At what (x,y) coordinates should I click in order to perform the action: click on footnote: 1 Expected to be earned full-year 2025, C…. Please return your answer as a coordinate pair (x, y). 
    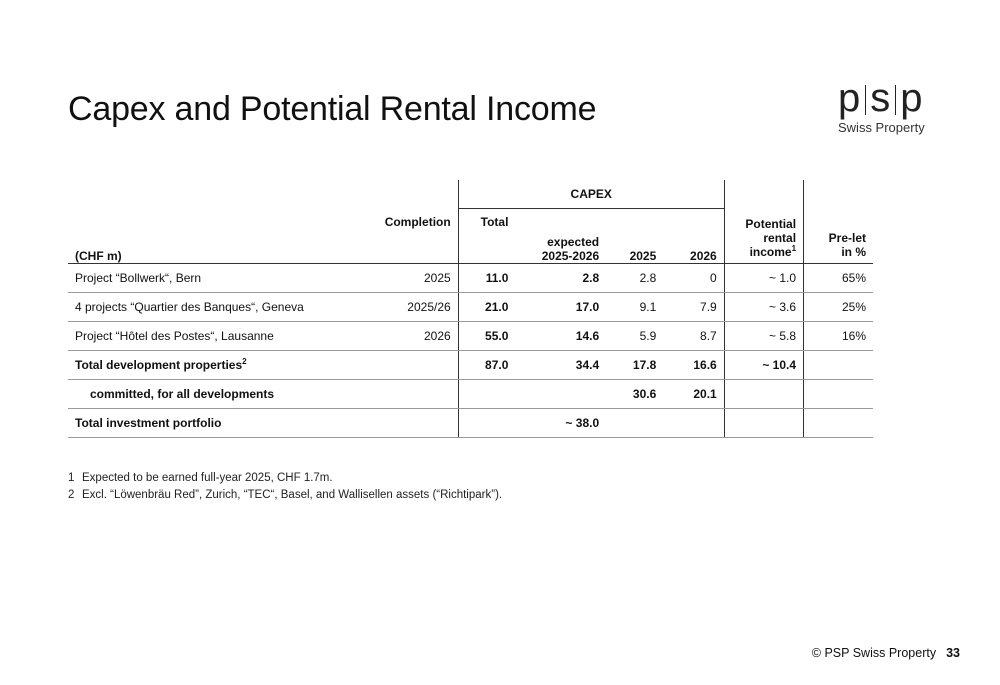
    Looking at the image, I should click on (200, 478).